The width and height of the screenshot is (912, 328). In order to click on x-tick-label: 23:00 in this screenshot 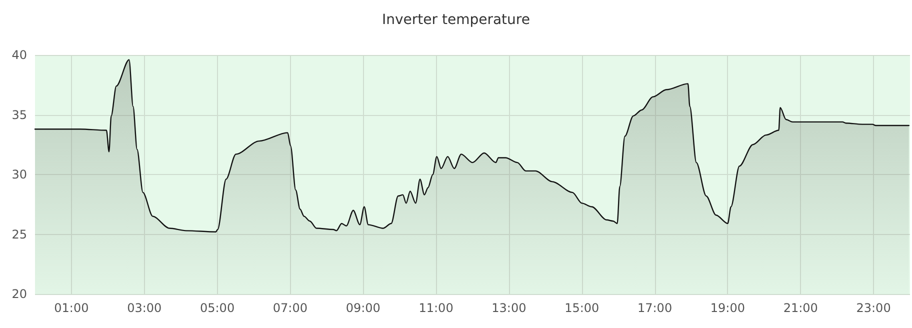, I will do `click(873, 308)`.